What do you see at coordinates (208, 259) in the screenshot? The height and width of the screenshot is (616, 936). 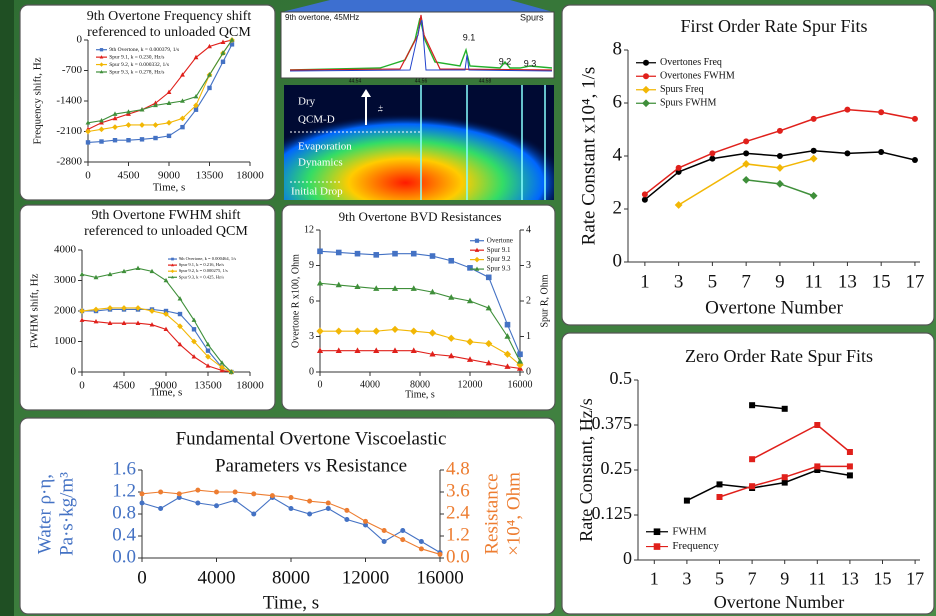 I see `legend-label: 9th Overtone, k = 0.000464, 1/s` at bounding box center [208, 259].